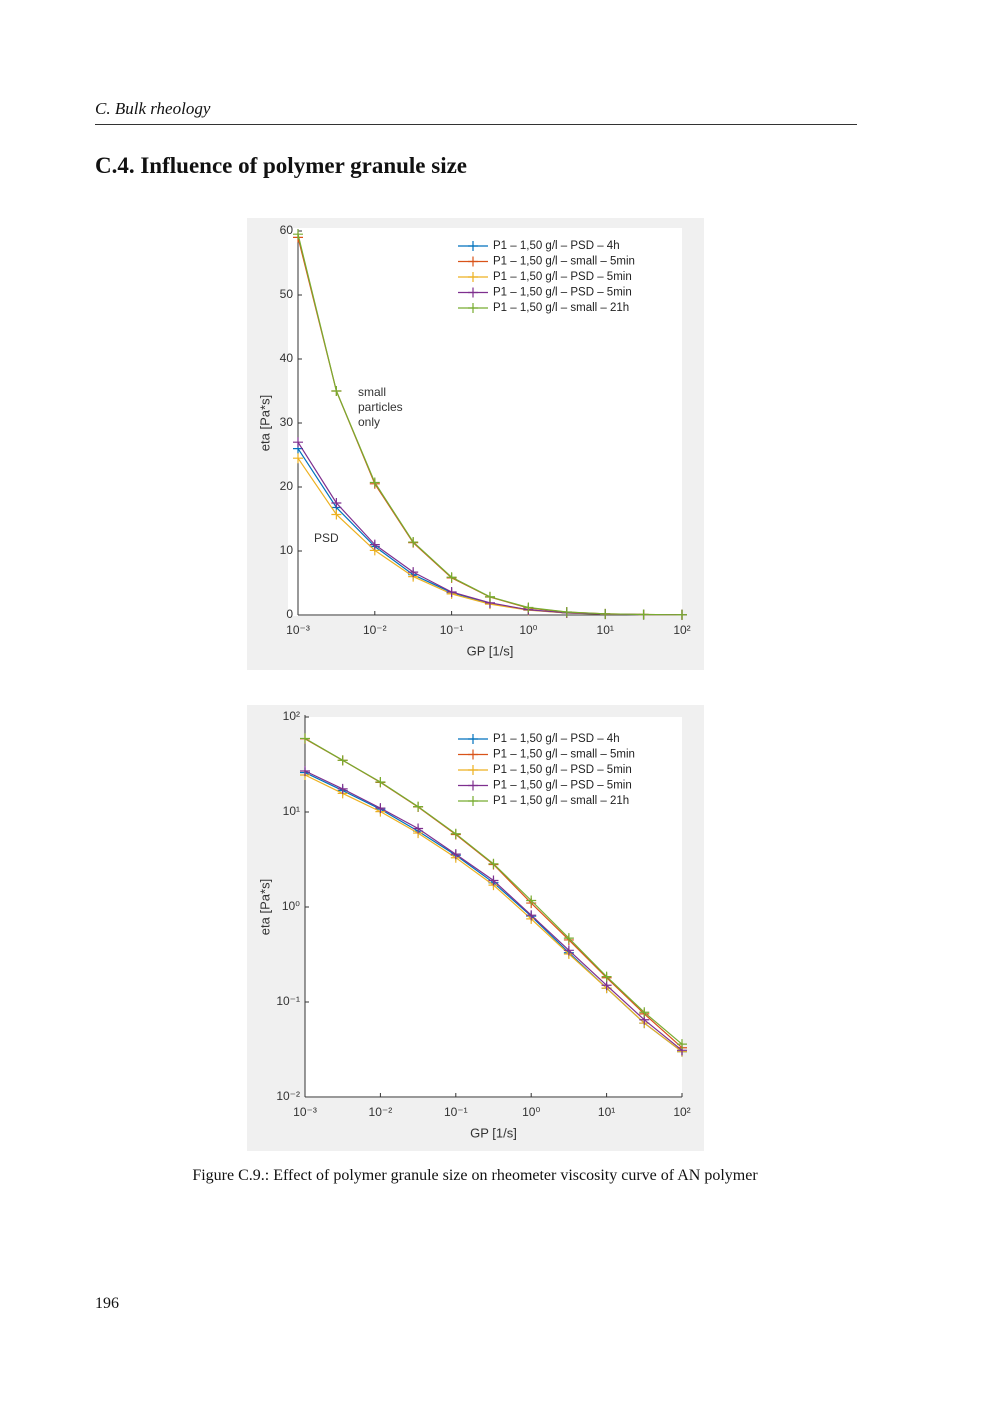 This screenshot has width=1000, height=1414. Describe the element at coordinates (107, 1303) in the screenshot. I see `page-number: 196` at that location.